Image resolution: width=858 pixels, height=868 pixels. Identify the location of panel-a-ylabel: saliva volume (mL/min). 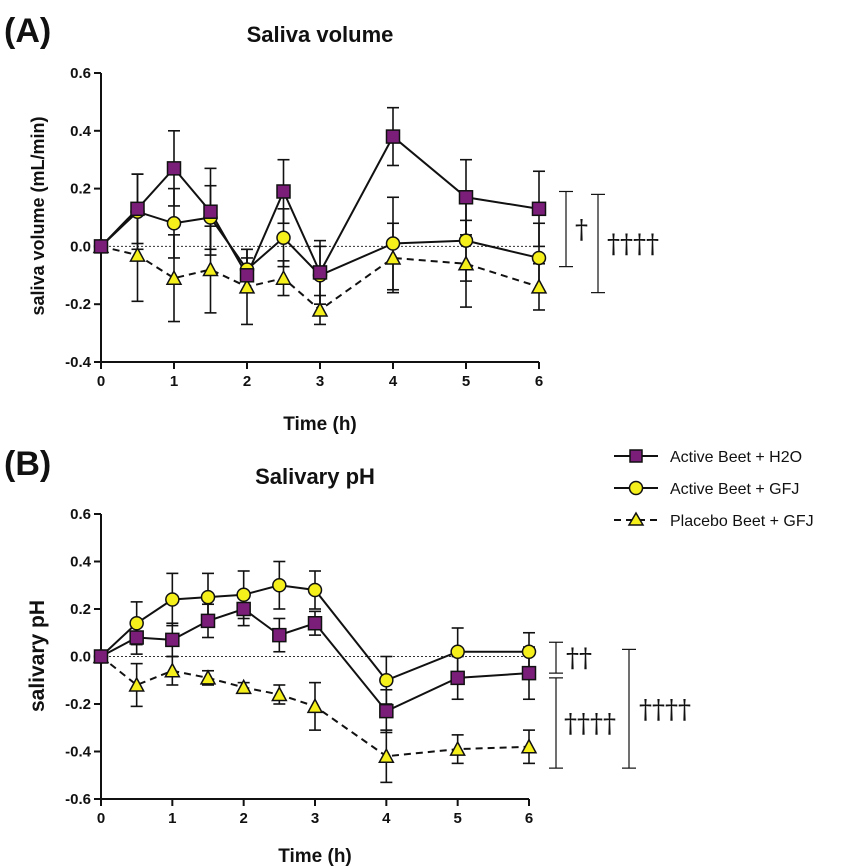
(38, 215).